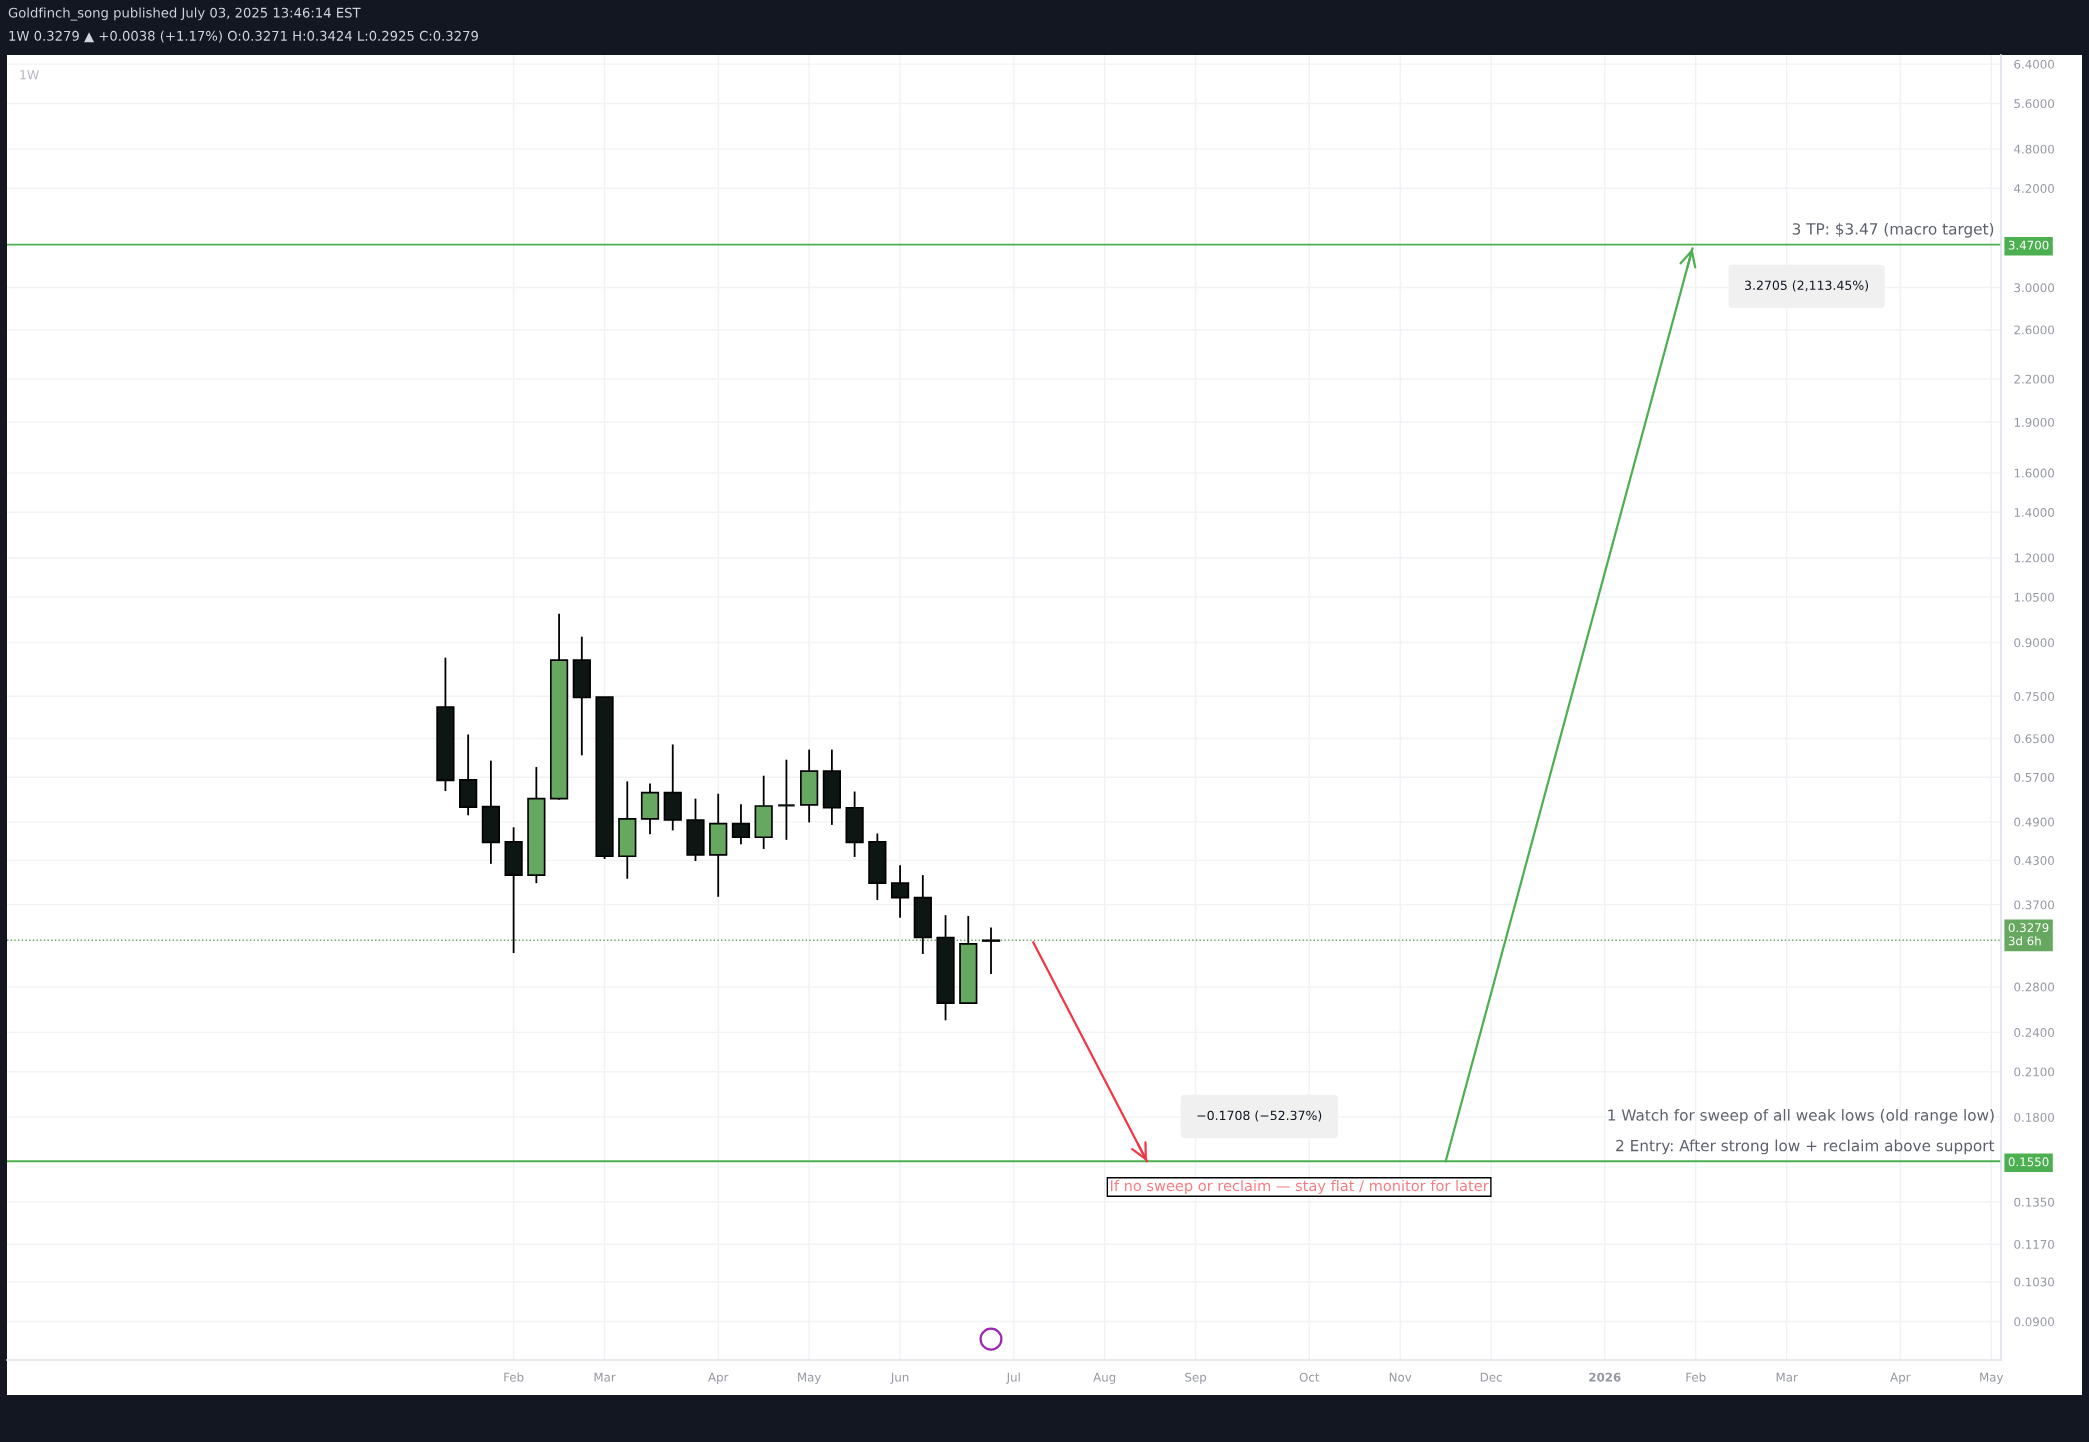 Image resolution: width=2089 pixels, height=1442 pixels. Describe the element at coordinates (2034, 512) in the screenshot. I see `y-tick-label: 1.4000` at that location.